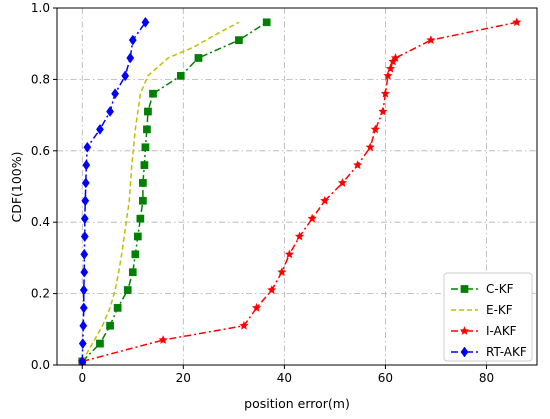  Describe the element at coordinates (297, 403) in the screenshot. I see `x-axis-label: position error(m)` at that location.